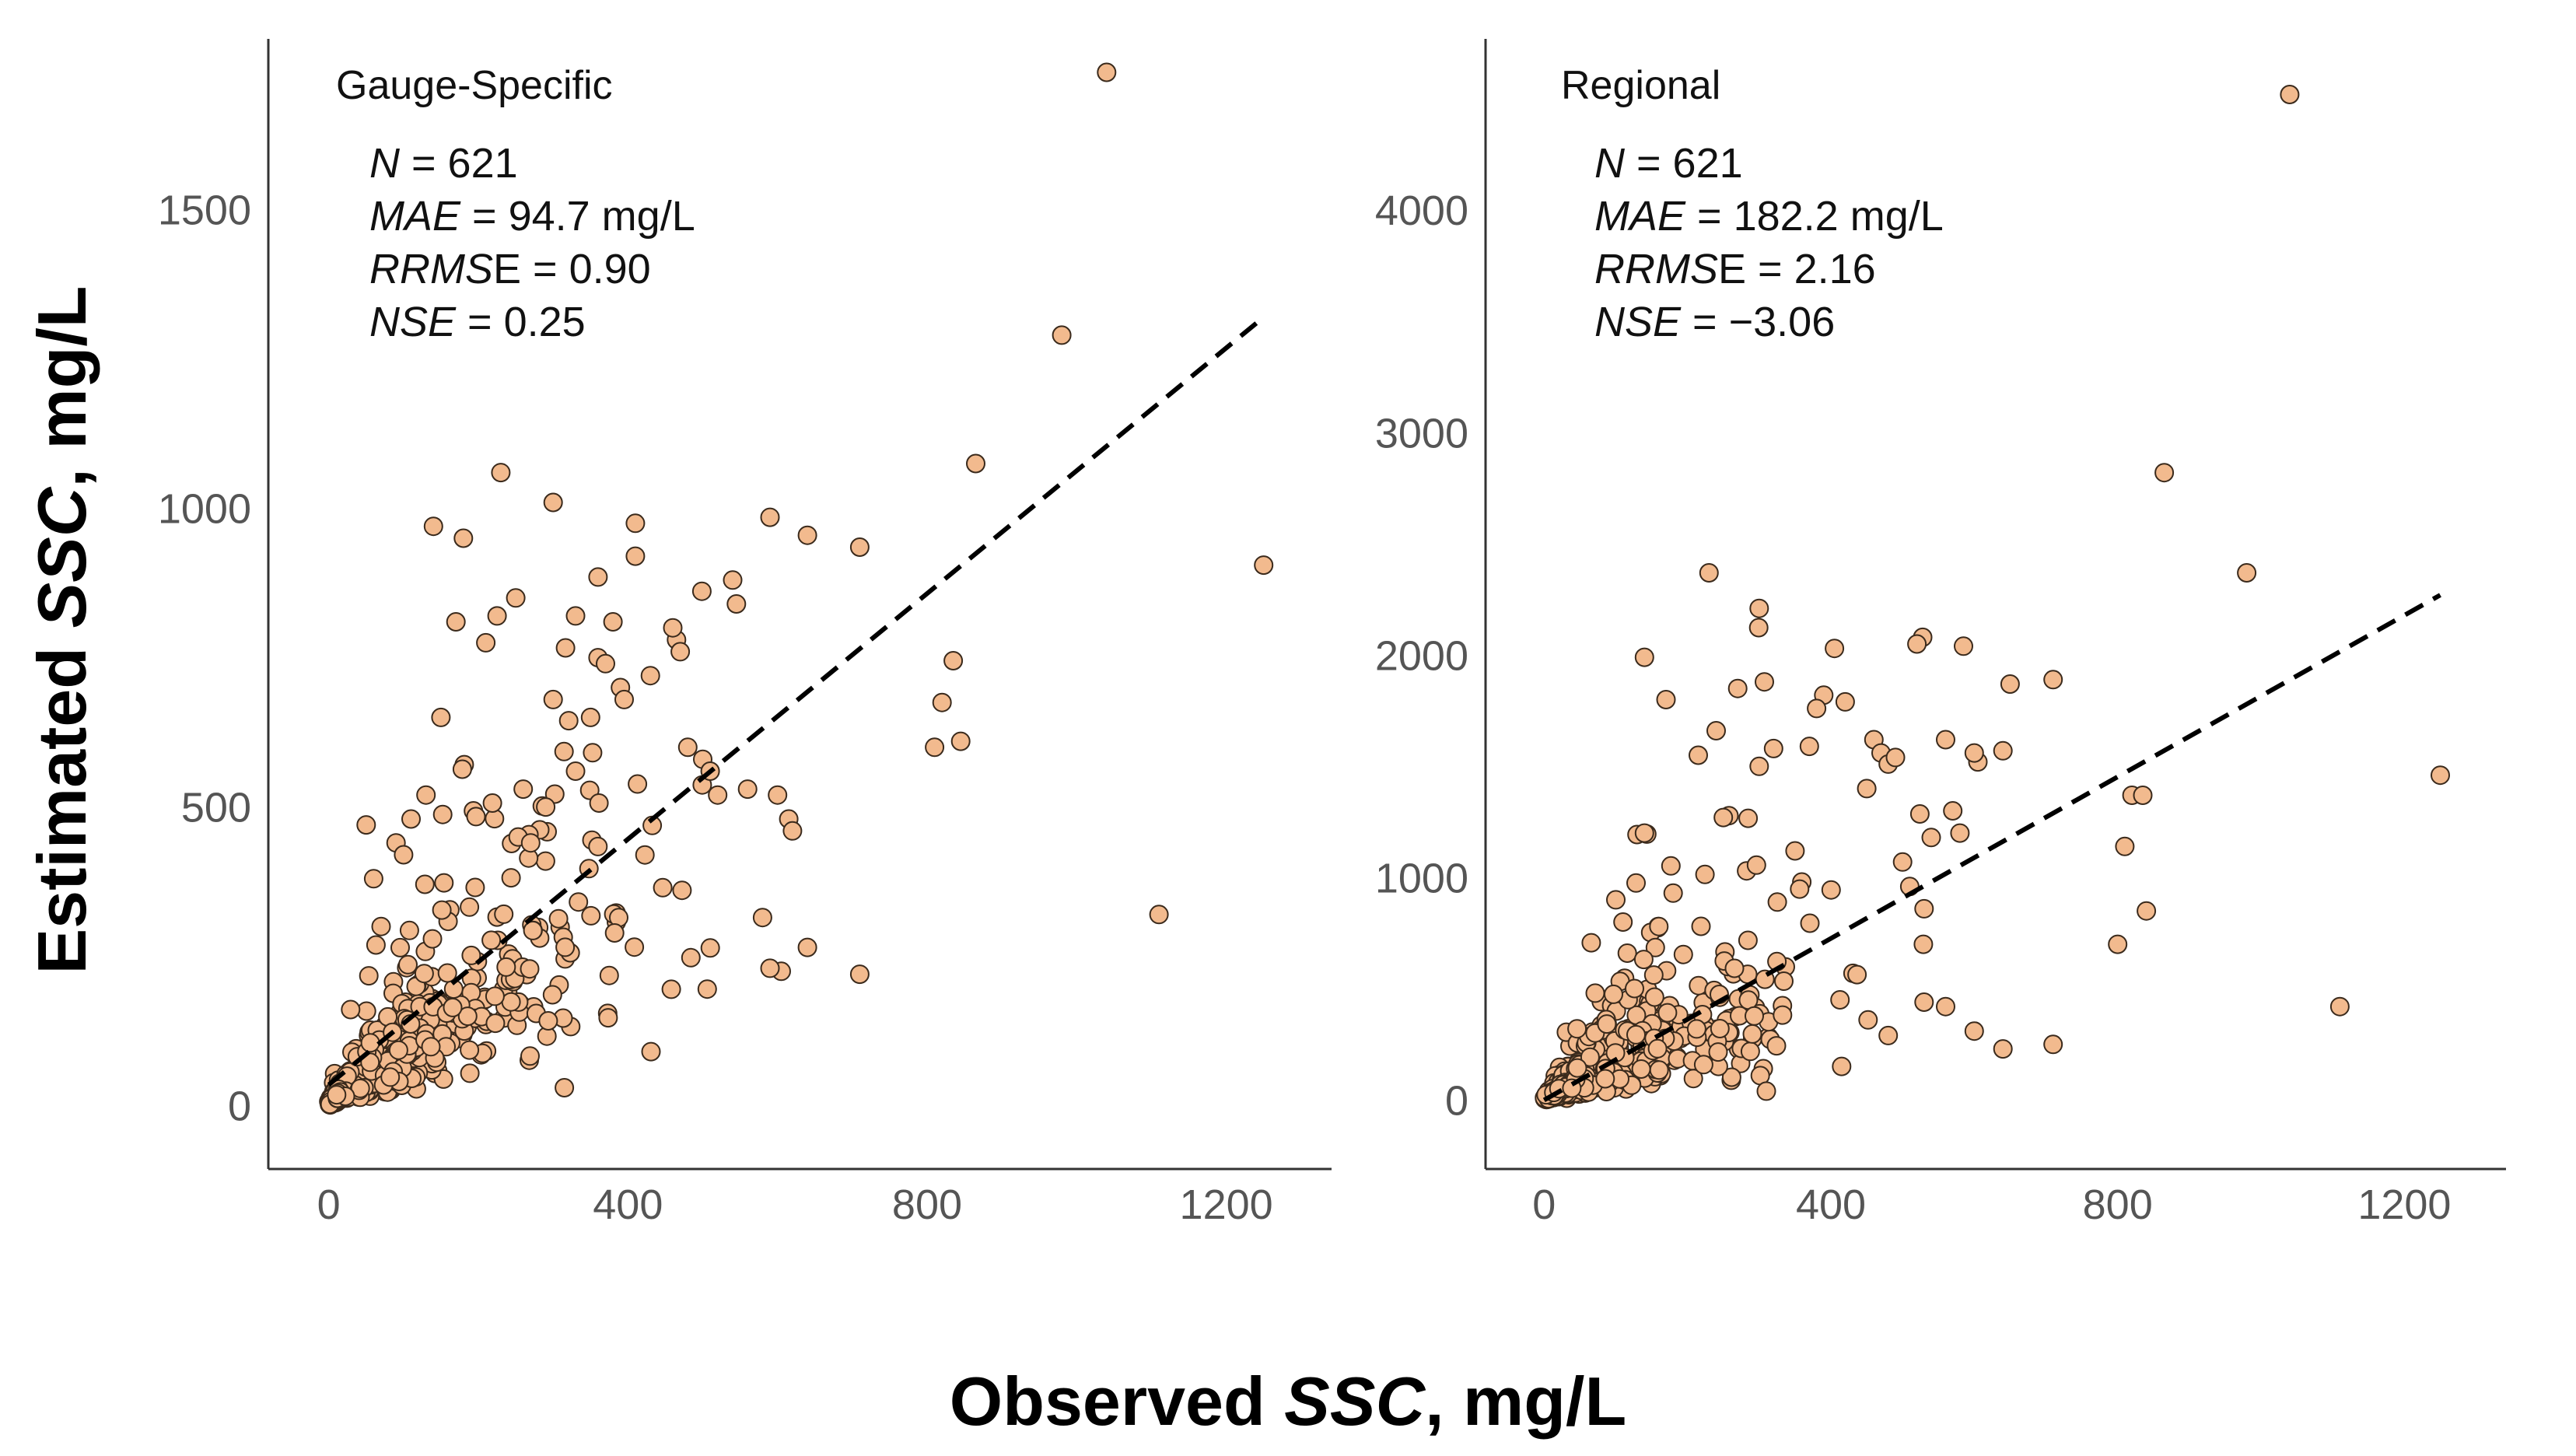  I want to click on fit-line, so click(1991, 847).